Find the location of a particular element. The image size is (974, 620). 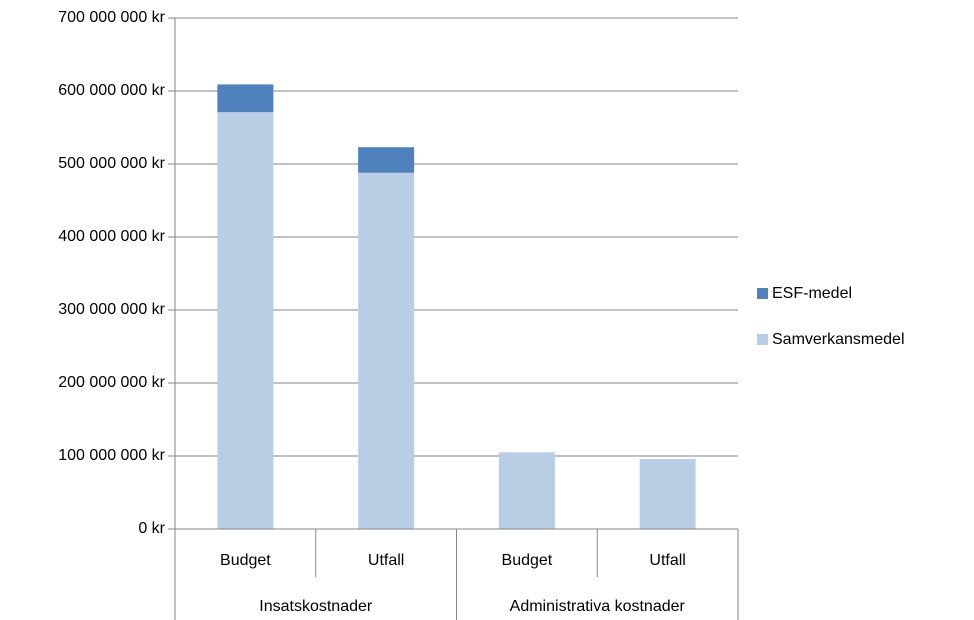

group-label: Insatskostnader is located at coordinates (316, 606).